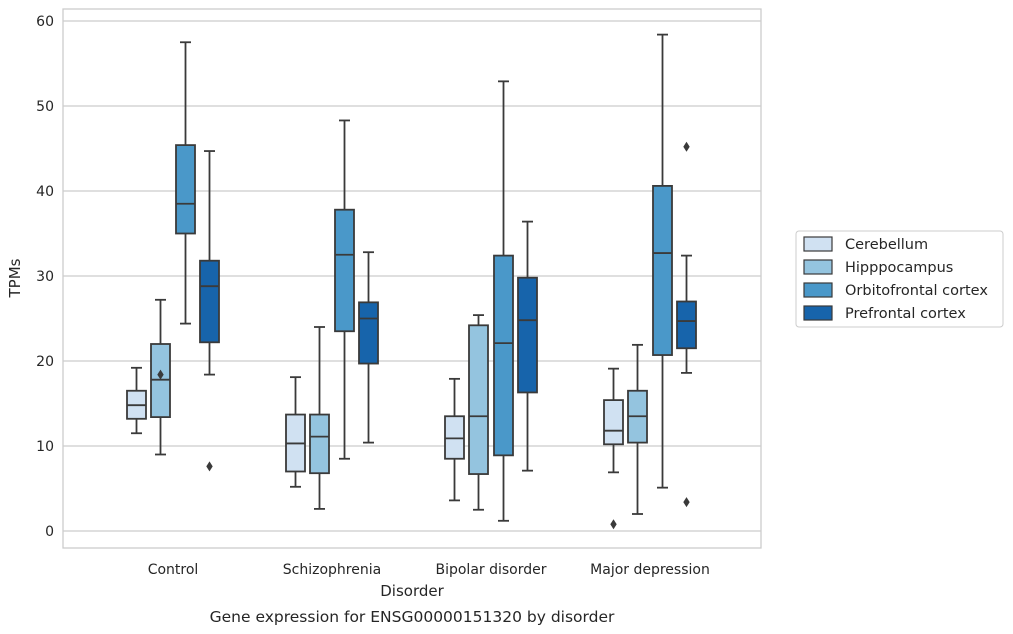 The height and width of the screenshot is (634, 1013). What do you see at coordinates (905, 314) in the screenshot?
I see `legend-label: Prefrontal cortex` at bounding box center [905, 314].